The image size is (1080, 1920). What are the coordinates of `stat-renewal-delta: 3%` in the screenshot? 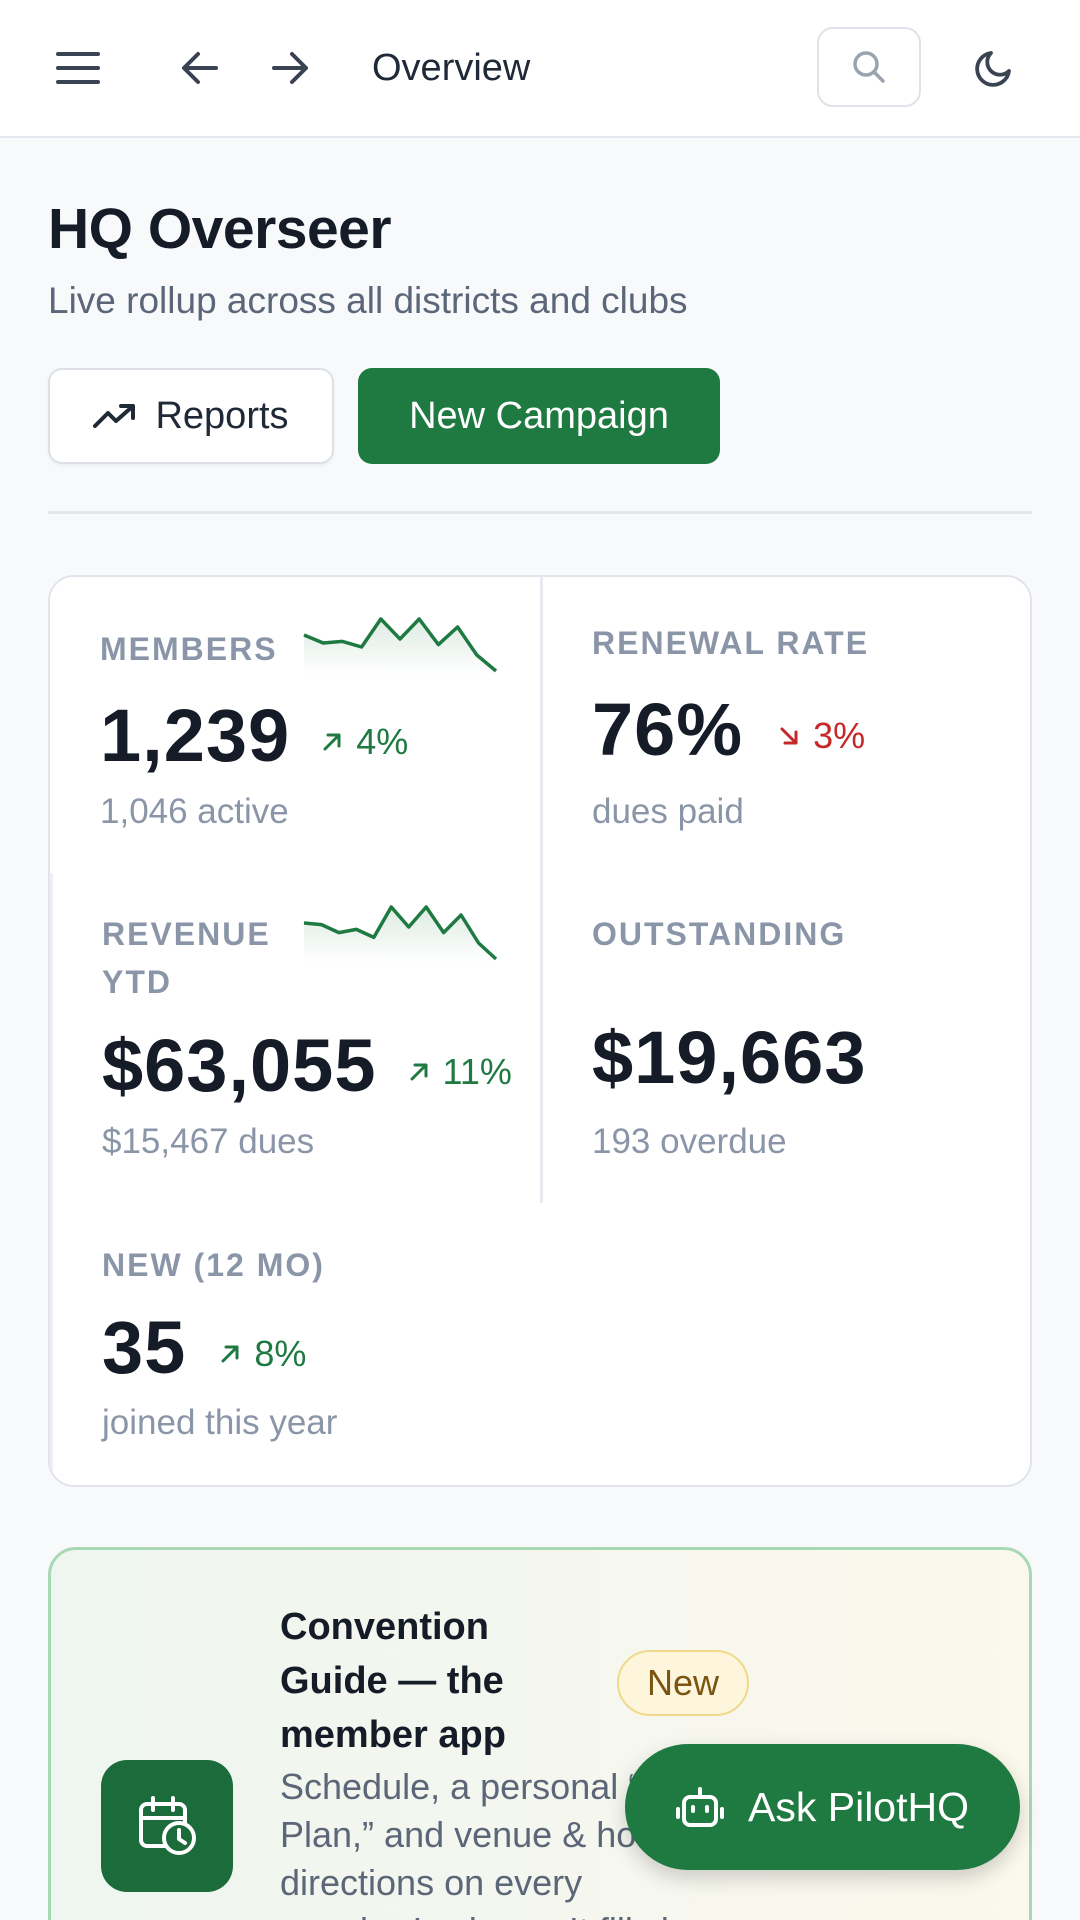 It's located at (821, 736).